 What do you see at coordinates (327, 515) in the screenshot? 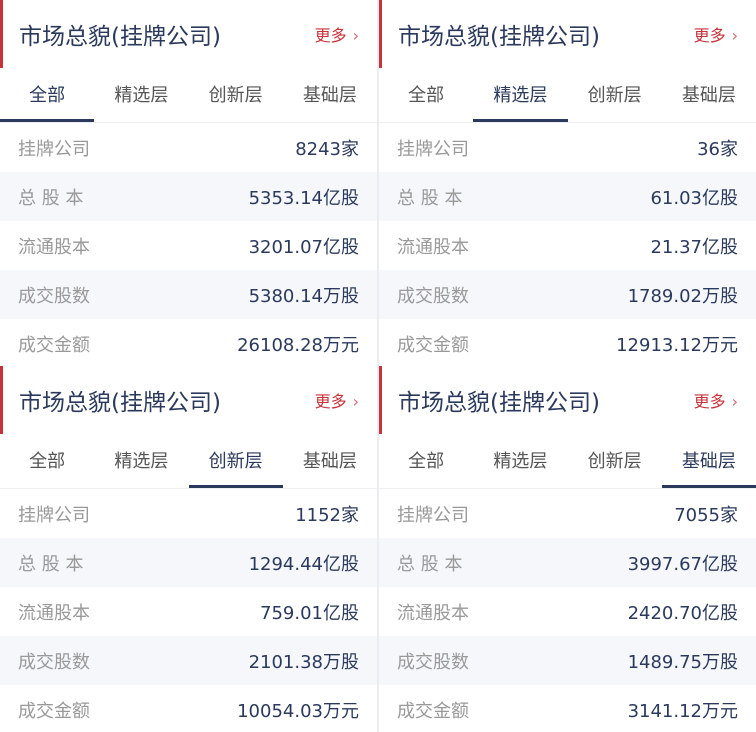
I see `stat-value: 1152家` at bounding box center [327, 515].